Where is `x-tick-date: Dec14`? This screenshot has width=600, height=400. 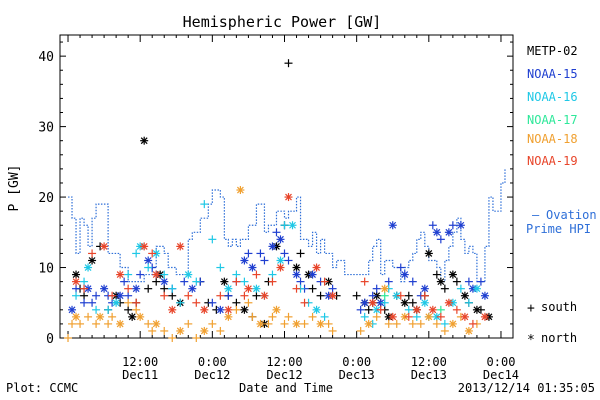
x-tick-date: Dec14 is located at coordinates (501, 375).